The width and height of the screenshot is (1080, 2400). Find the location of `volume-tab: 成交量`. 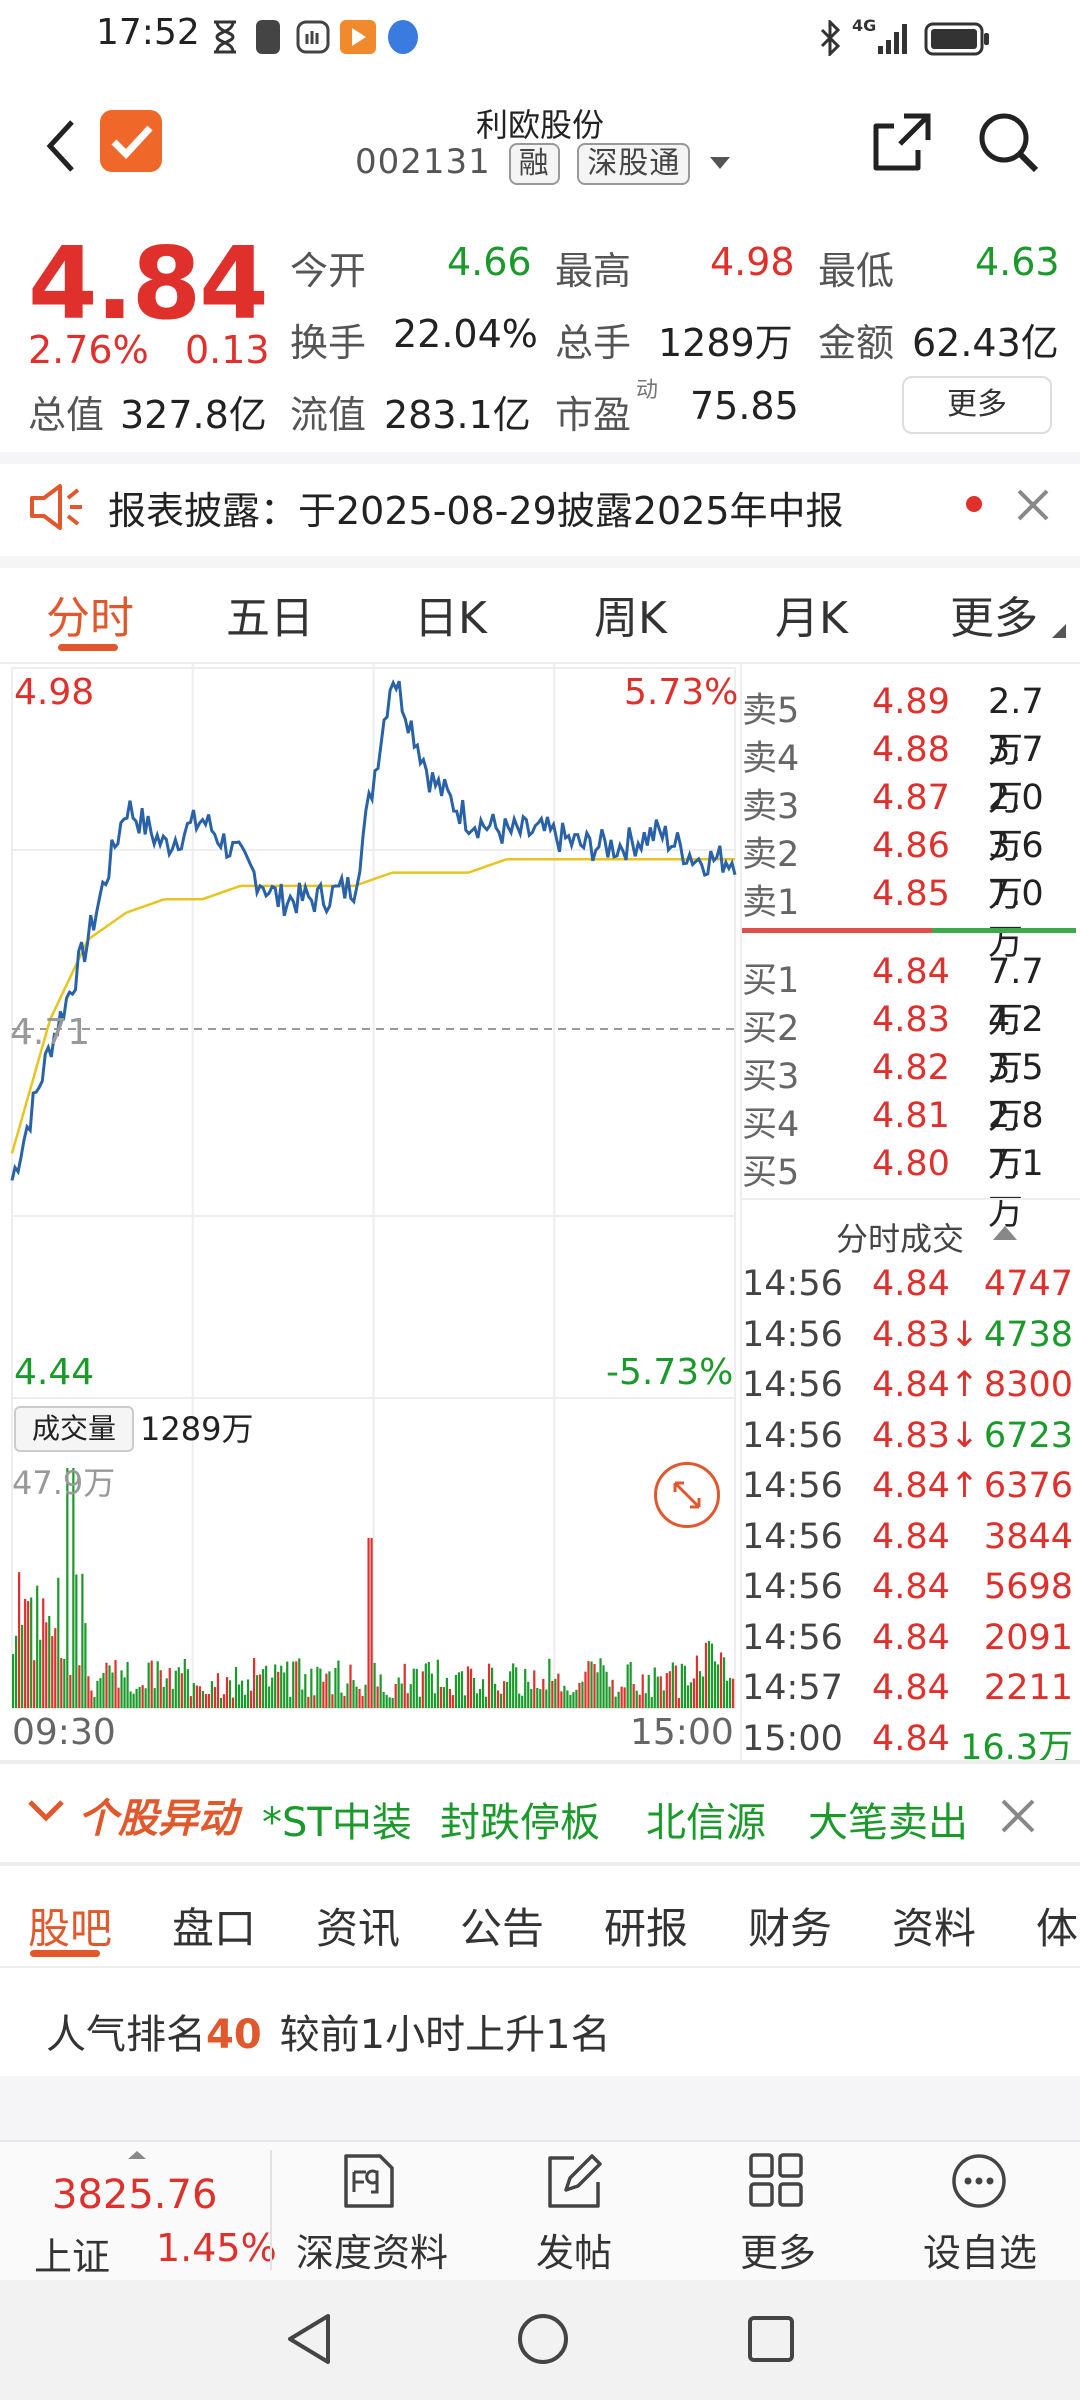

volume-tab: 成交量 is located at coordinates (74, 1429).